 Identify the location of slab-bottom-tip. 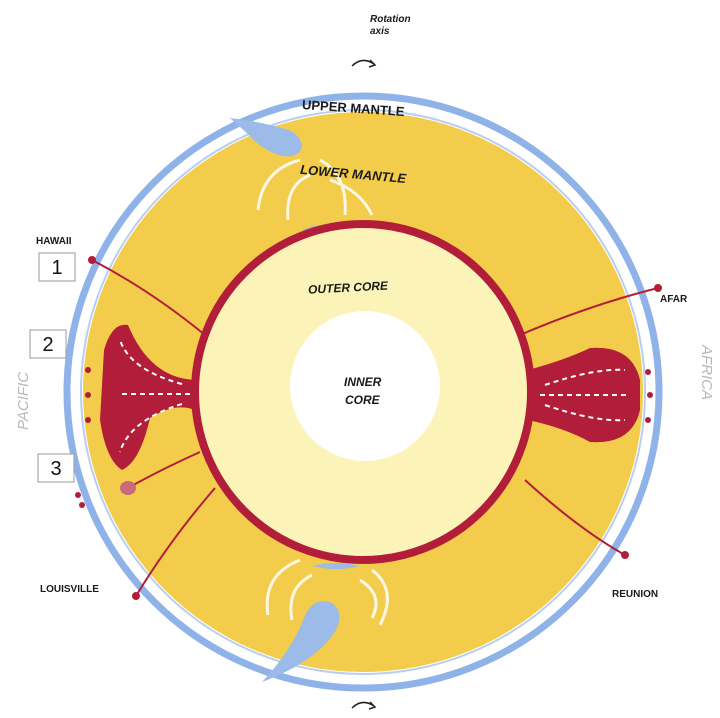
(336, 566).